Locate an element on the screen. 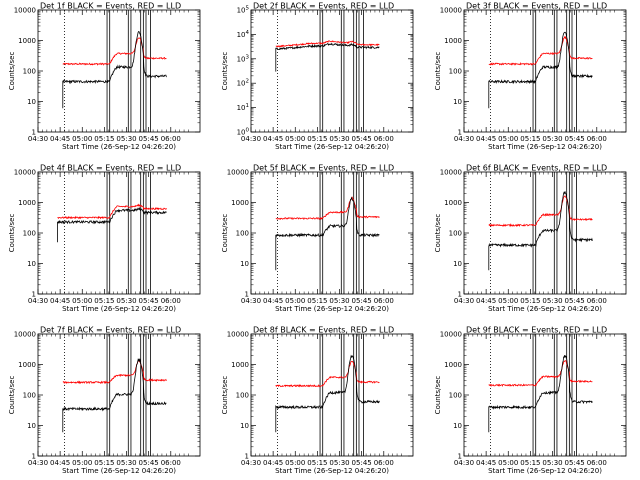 The image size is (640, 480). y-tick-label: 10000 is located at coordinates (451, 11).